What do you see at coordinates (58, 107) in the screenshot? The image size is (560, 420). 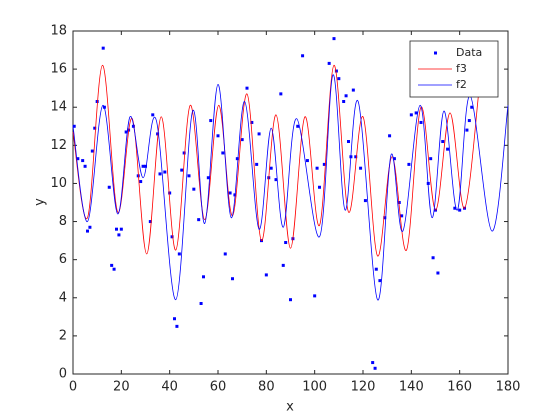 I see `y-tick-label: 14` at bounding box center [58, 107].